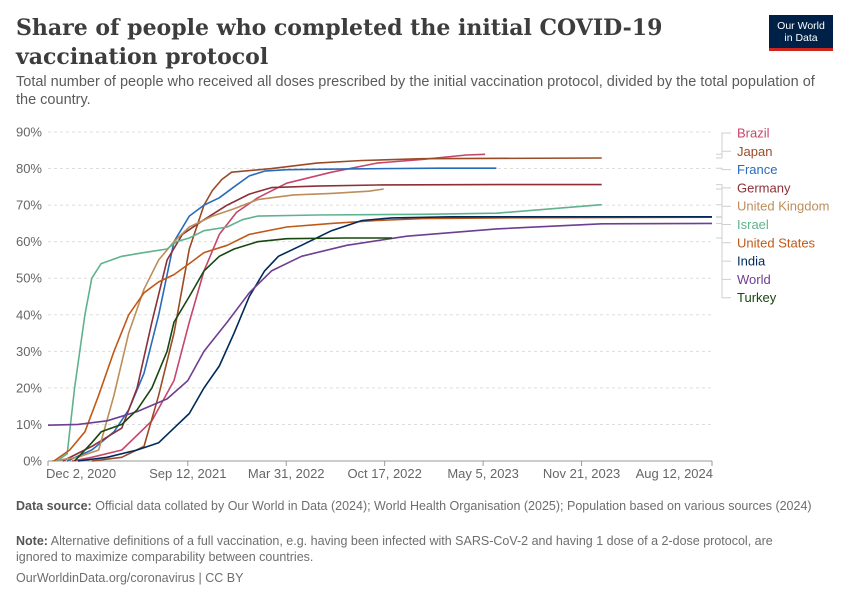 This screenshot has width=850, height=600. I want to click on legend-connector-germany, so click(723, 186).